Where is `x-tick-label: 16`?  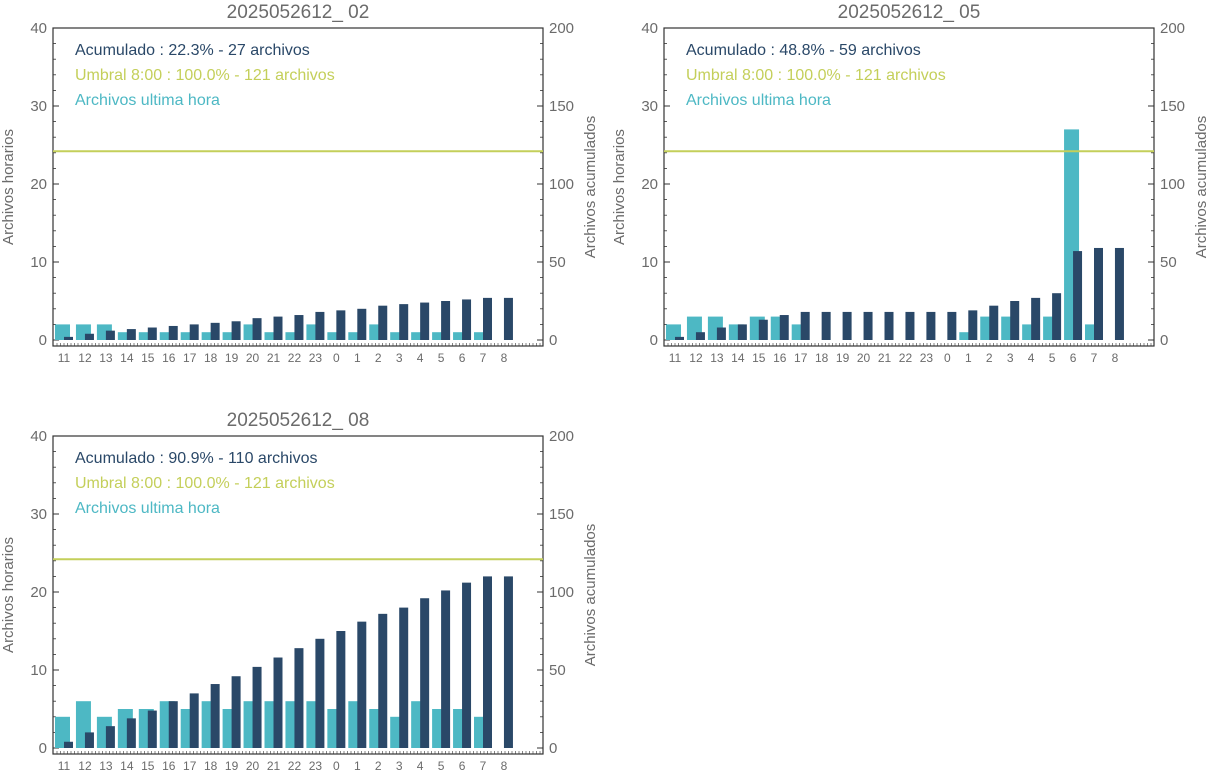 x-tick-label: 16 is located at coordinates (780, 358).